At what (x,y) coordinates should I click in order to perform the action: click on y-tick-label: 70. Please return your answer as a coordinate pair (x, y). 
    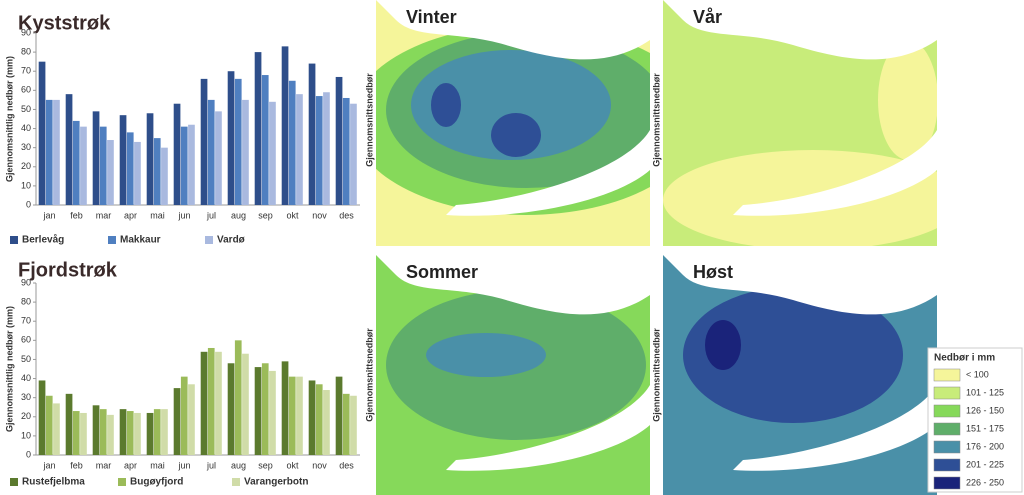
    Looking at the image, I should click on (26, 321).